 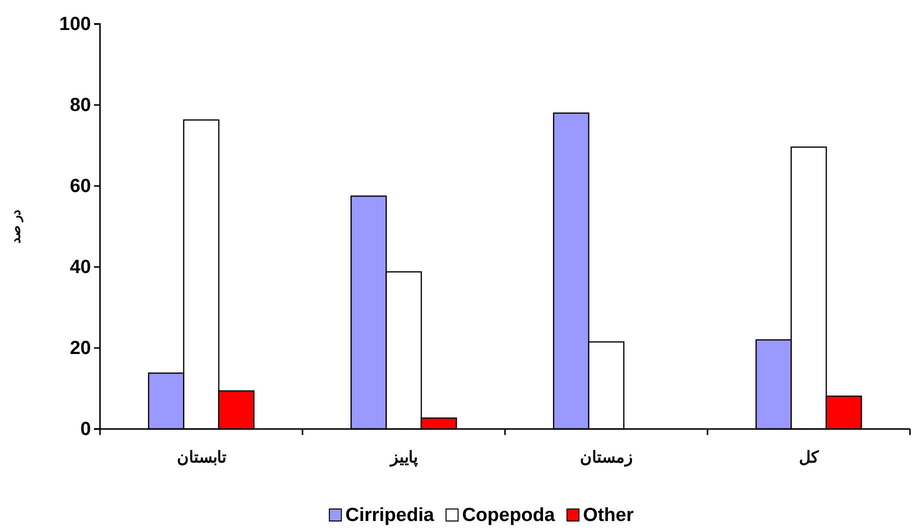 What do you see at coordinates (403, 458) in the screenshot?
I see `x-tick-label: پاییز` at bounding box center [403, 458].